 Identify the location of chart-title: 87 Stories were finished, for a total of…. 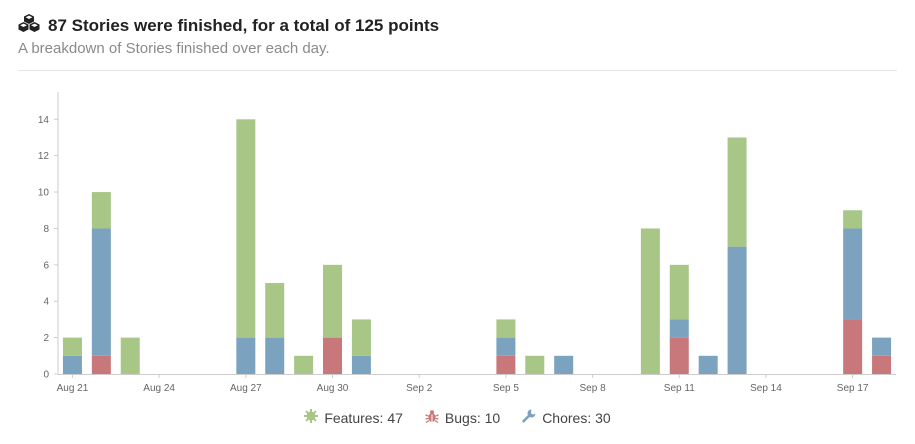
(244, 25).